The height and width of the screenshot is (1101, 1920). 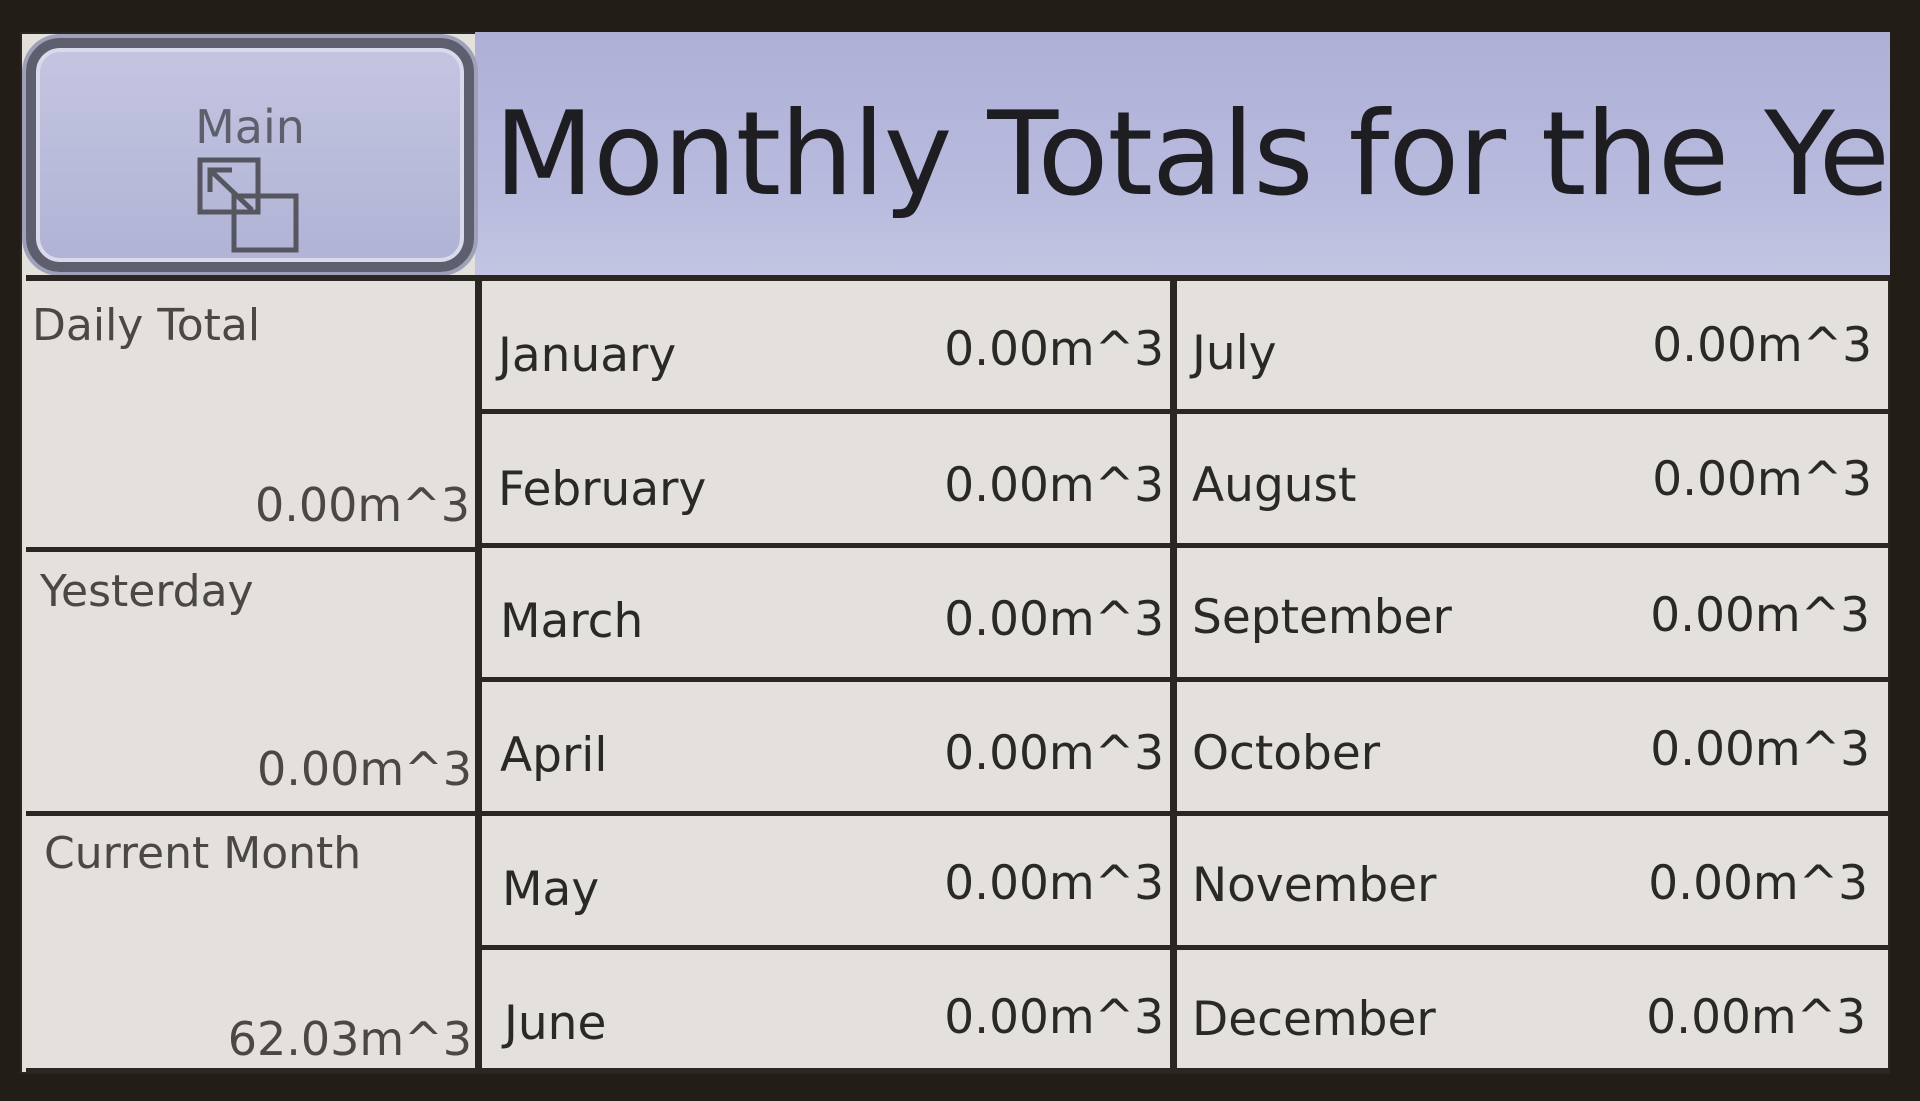 I want to click on yesterday-value: 0.00m^3, so click(x=364, y=769).